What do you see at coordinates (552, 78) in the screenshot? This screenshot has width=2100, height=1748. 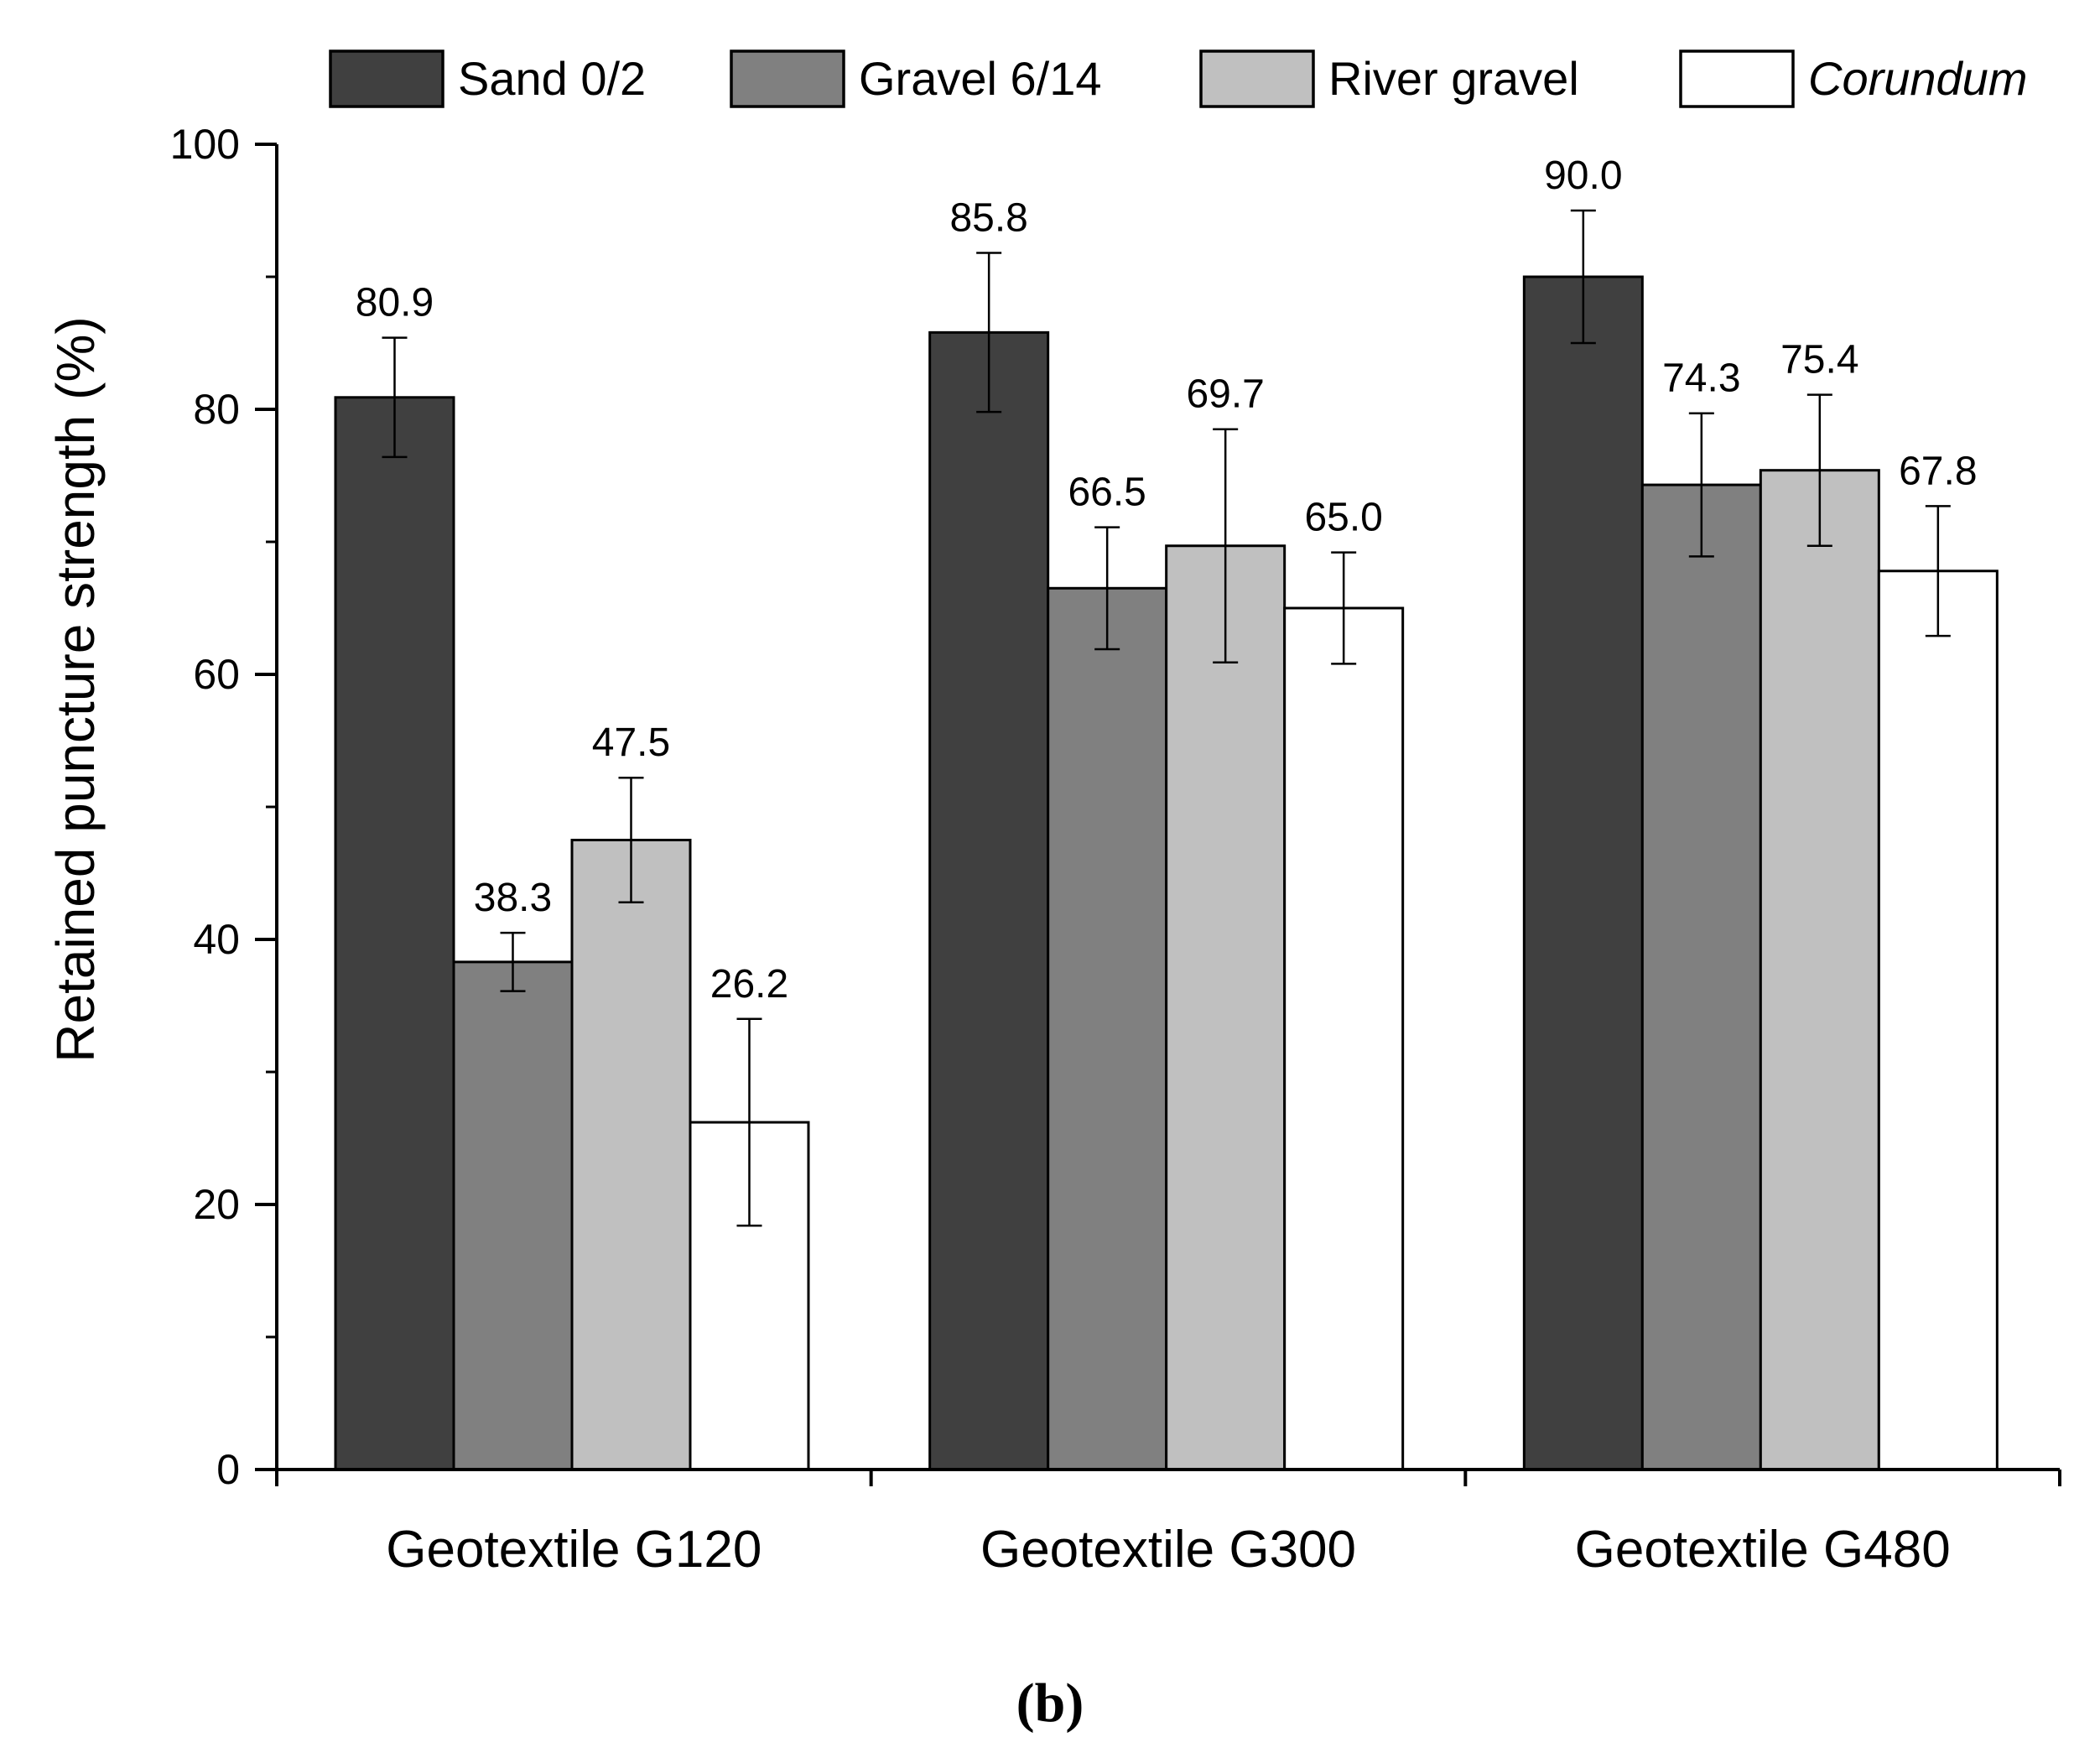 I see `legend-label-1: Sand 0/2` at bounding box center [552, 78].